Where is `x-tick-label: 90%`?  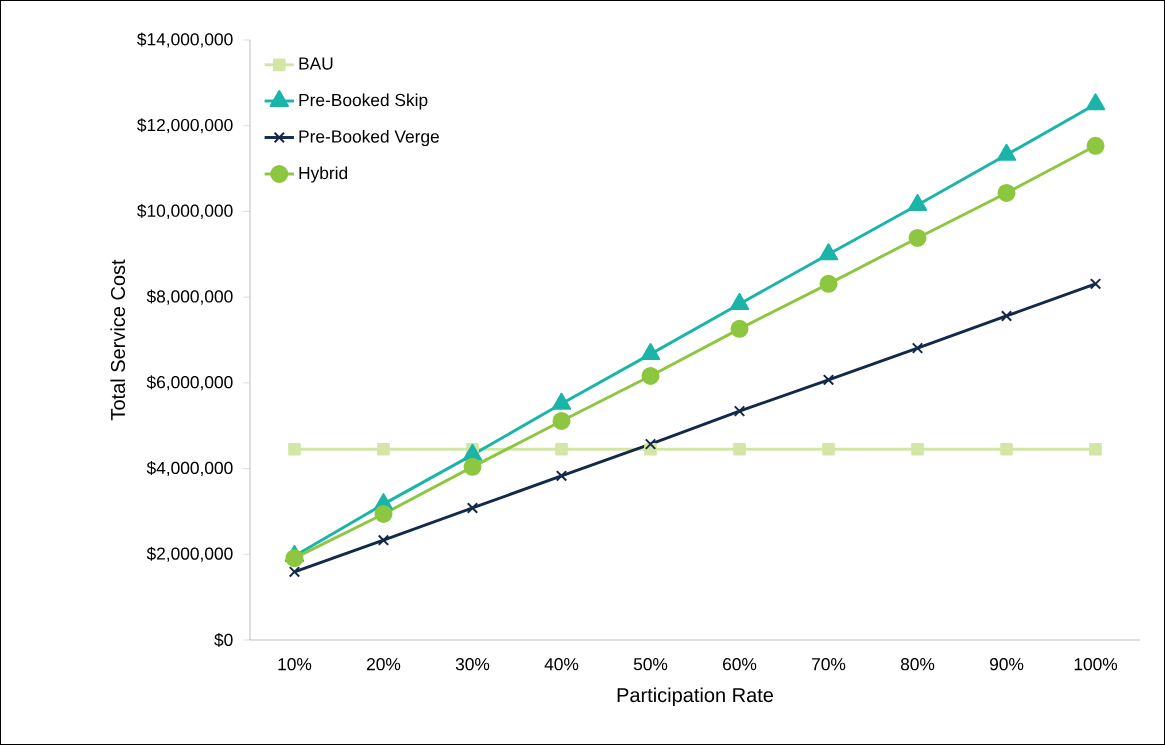
x-tick-label: 90% is located at coordinates (1006, 664).